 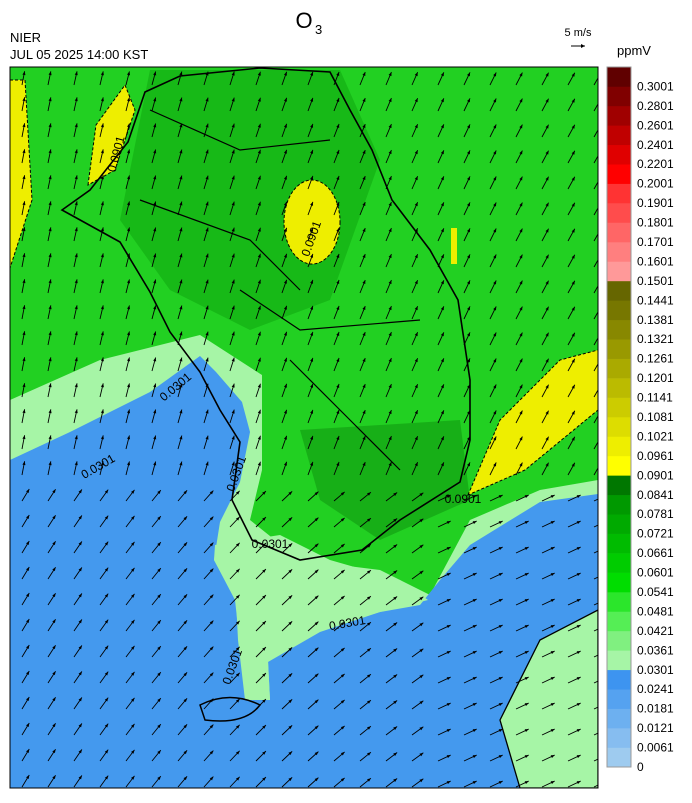 I want to click on colorbar-tick-label: 0.1501, so click(x=655, y=281).